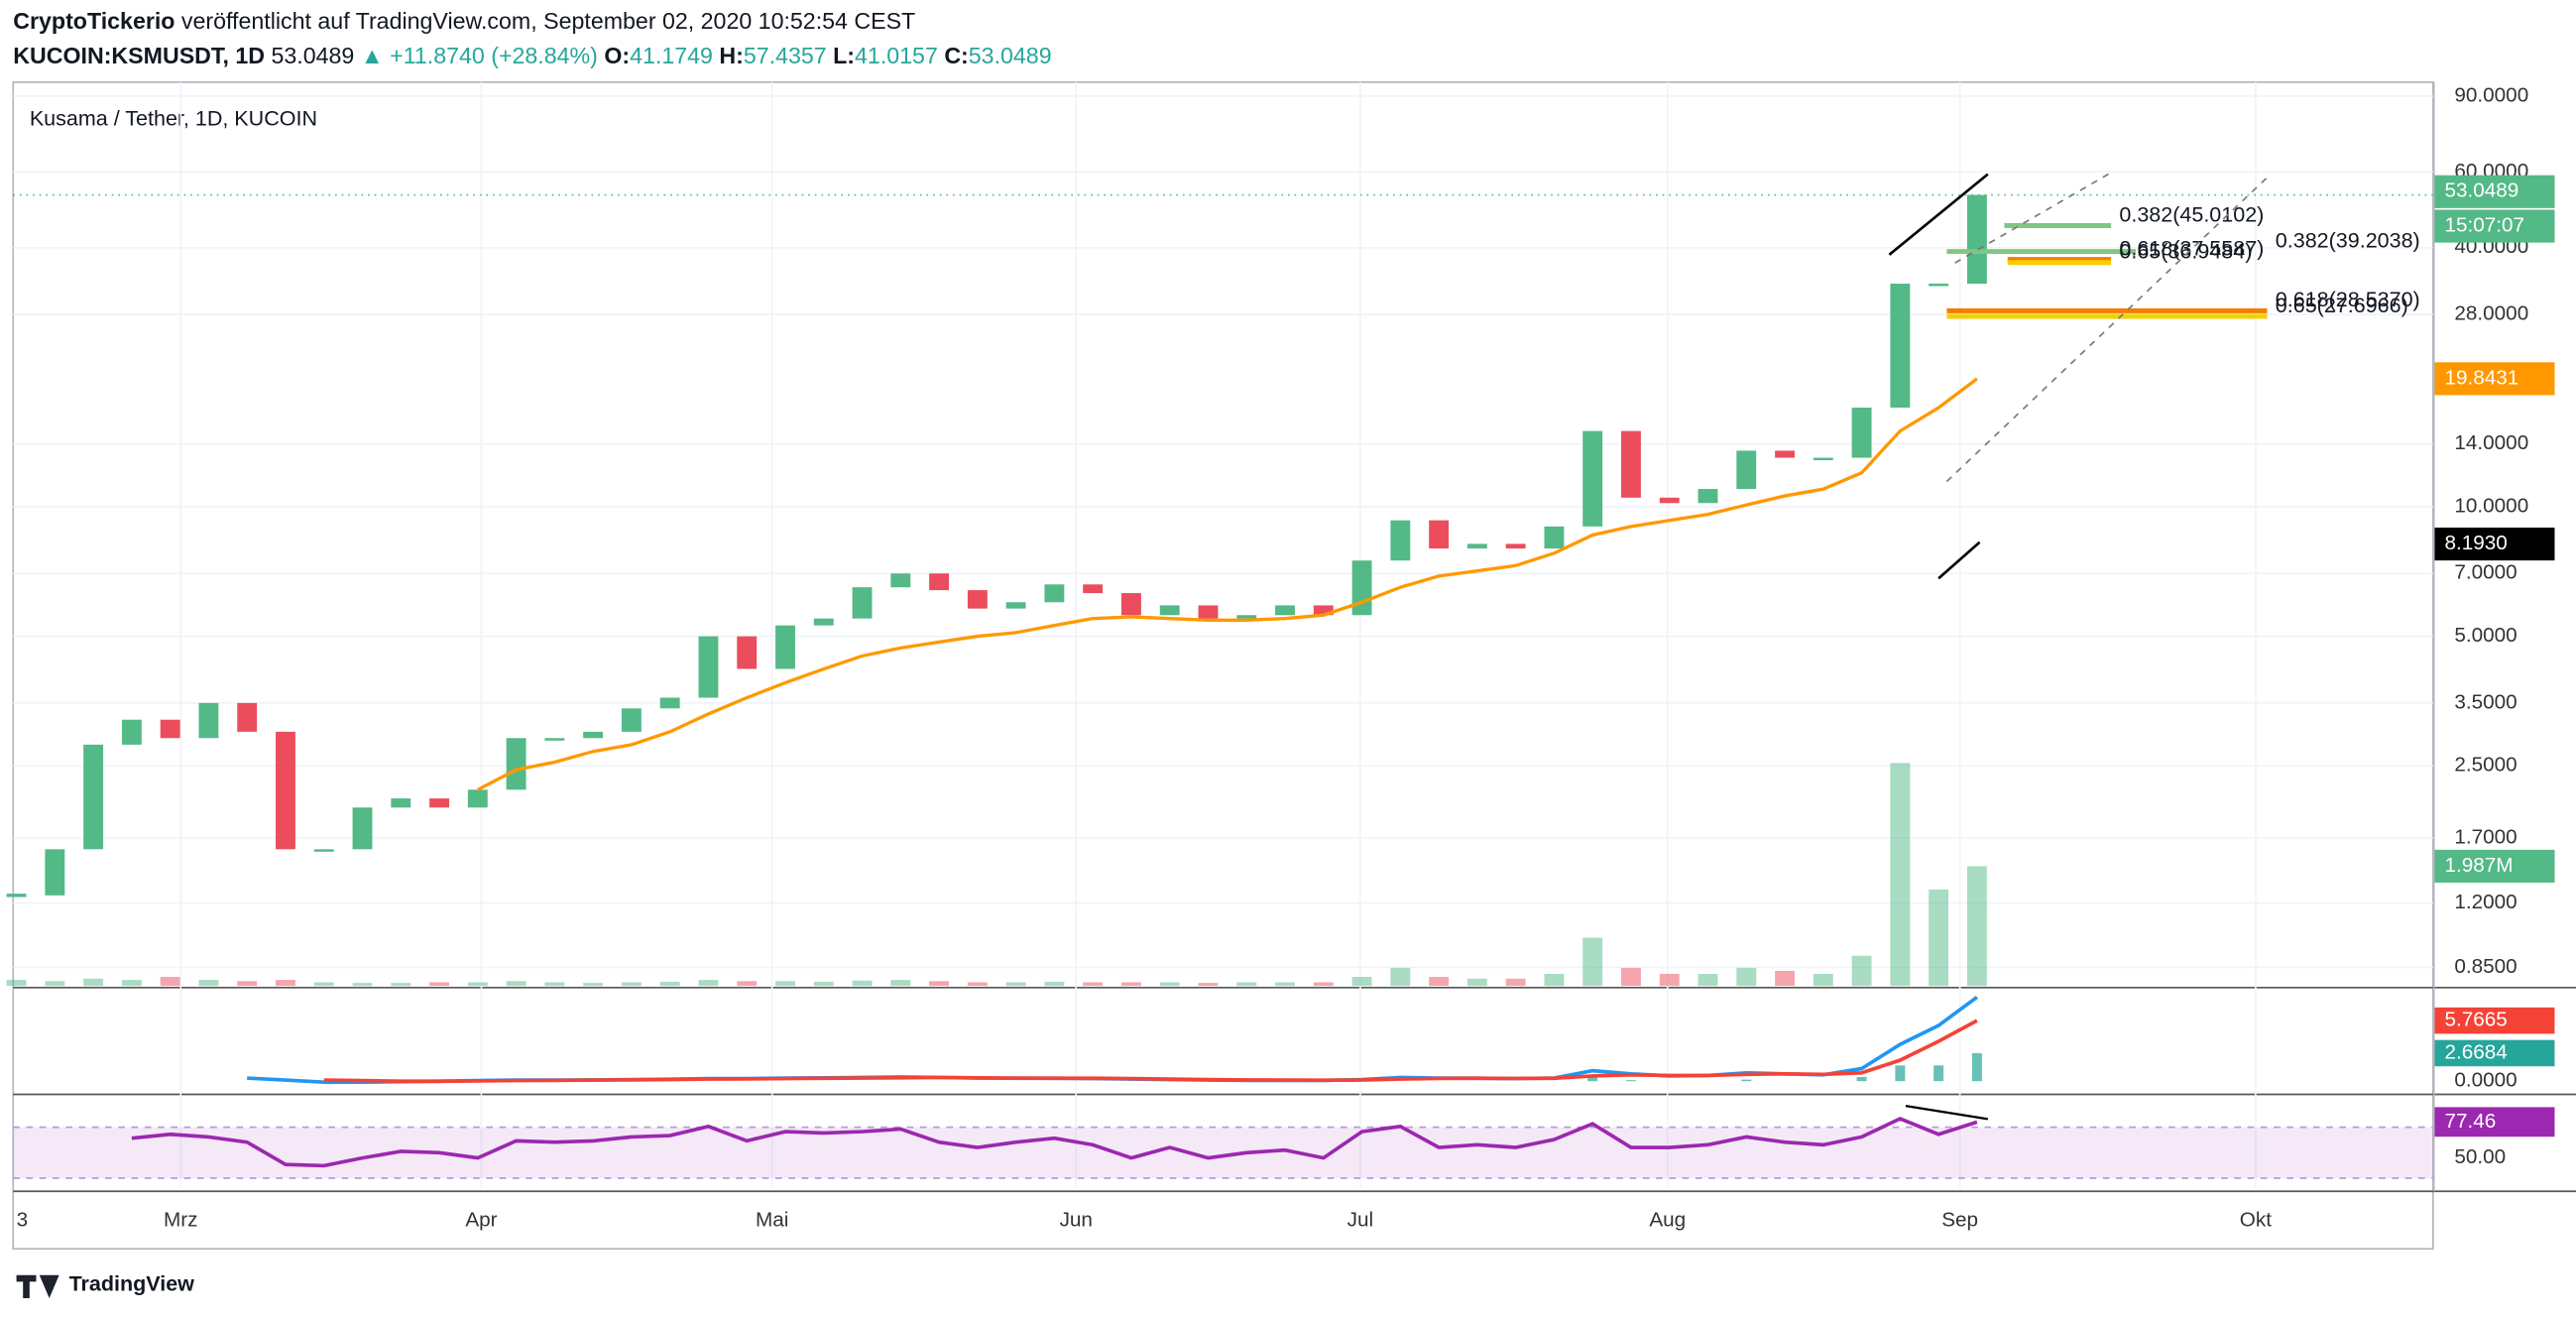  Describe the element at coordinates (2491, 95) in the screenshot. I see `y-tick-label: 90.0000` at that location.